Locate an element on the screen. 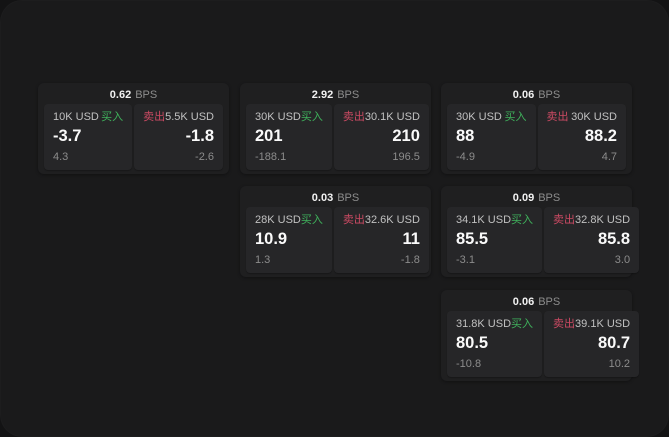 Image resolution: width=669 pixels, height=437 pixels. bps-value: 2.92 is located at coordinates (322, 94).